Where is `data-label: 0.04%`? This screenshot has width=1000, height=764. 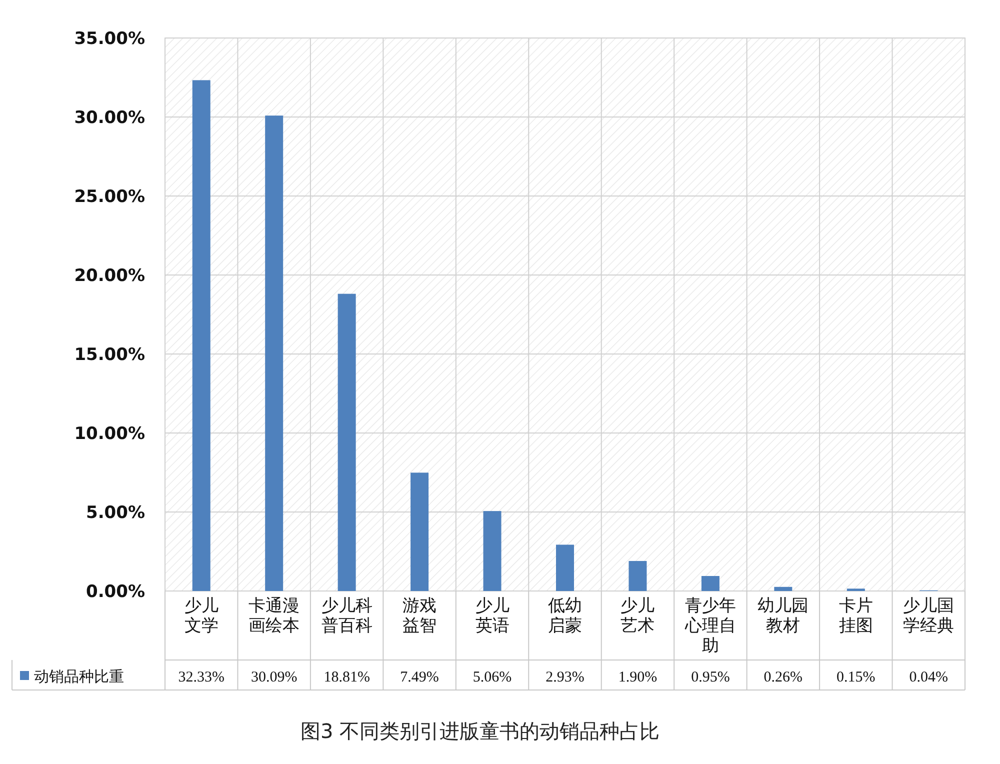
data-label: 0.04% is located at coordinates (928, 677).